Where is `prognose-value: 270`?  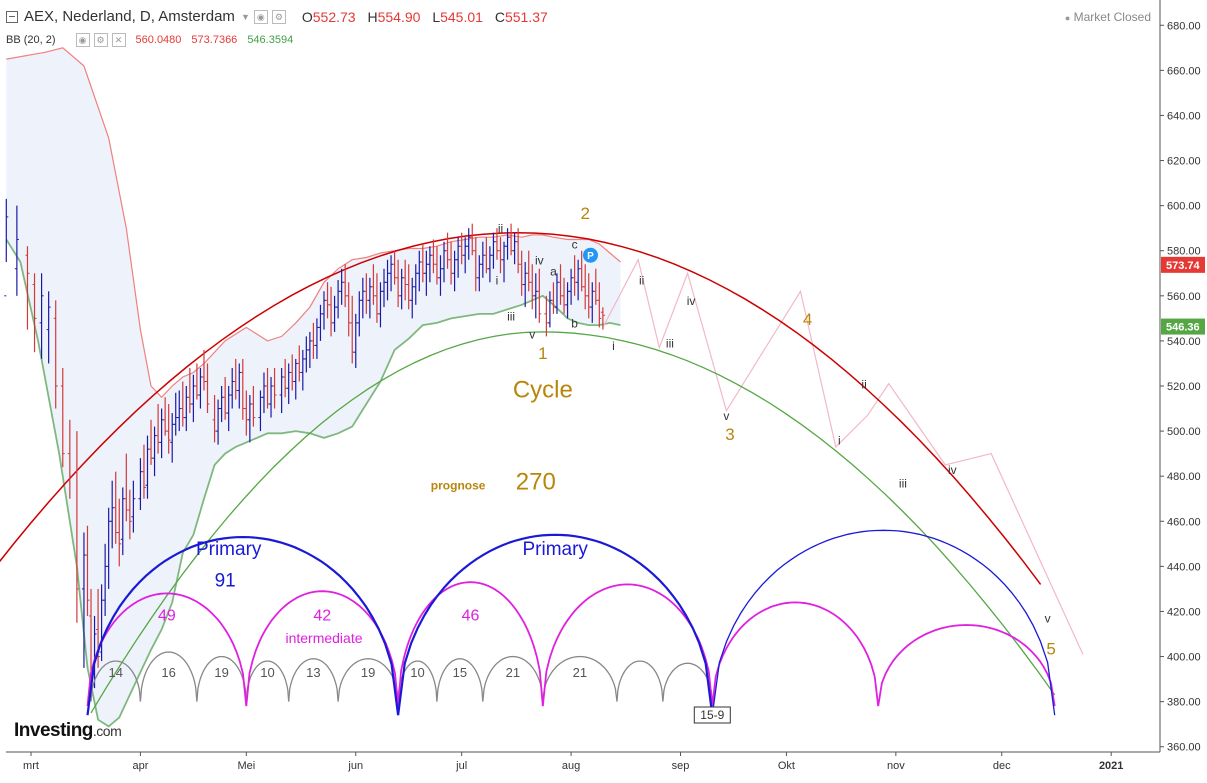
prognose-value: 270 is located at coordinates (536, 482).